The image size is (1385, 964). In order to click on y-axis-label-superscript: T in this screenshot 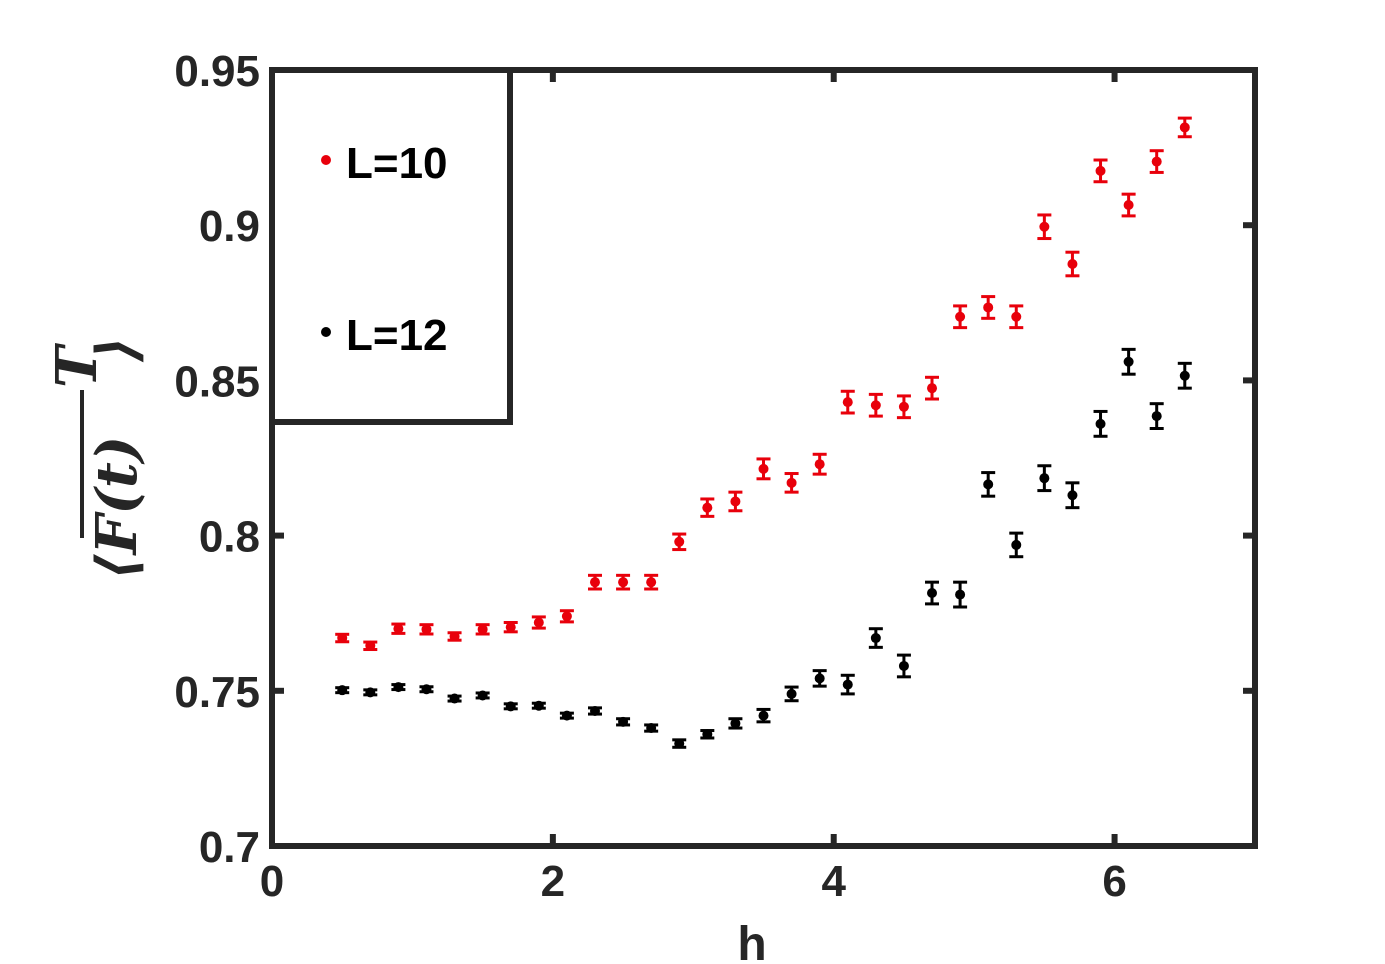, I will do `click(77, 365)`.